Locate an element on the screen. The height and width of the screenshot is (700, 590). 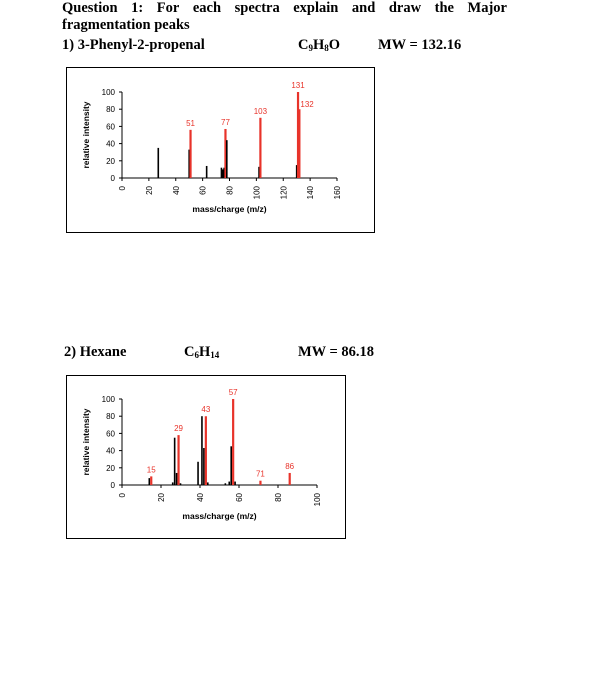
peak-label: 103 is located at coordinates (261, 111).